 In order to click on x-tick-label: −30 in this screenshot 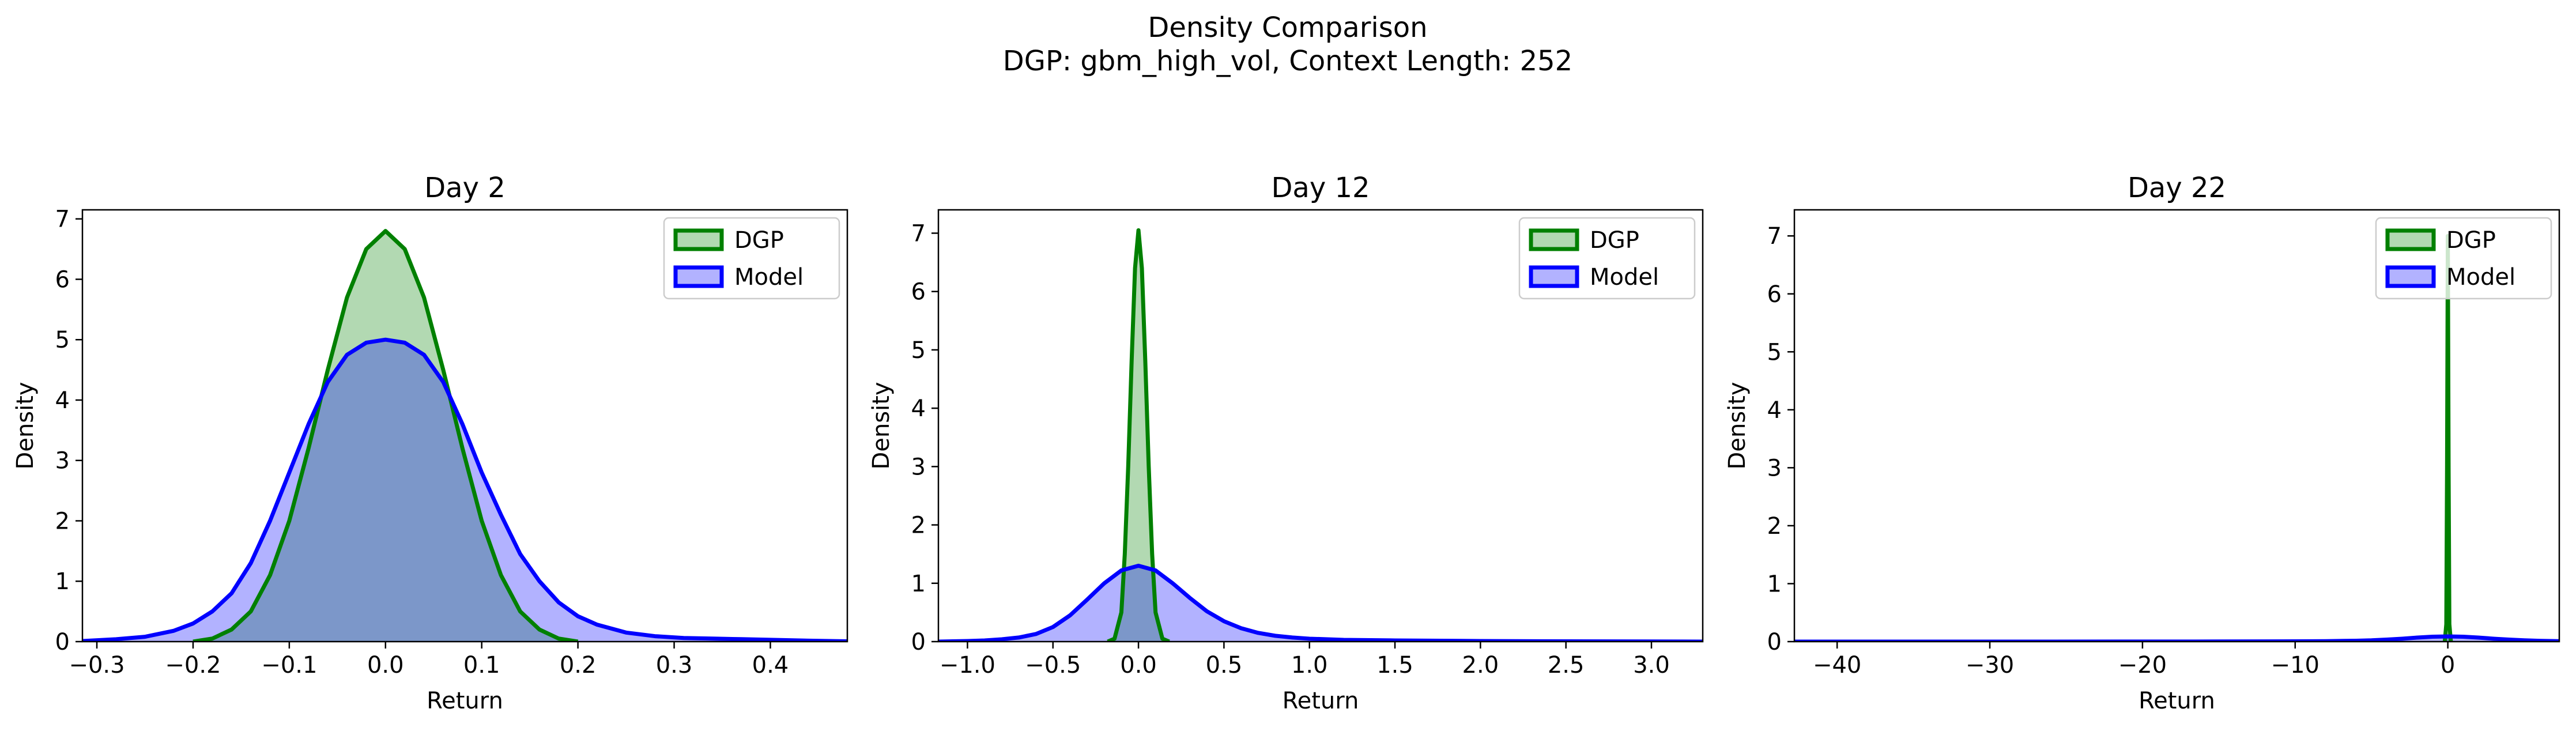, I will do `click(1990, 665)`.